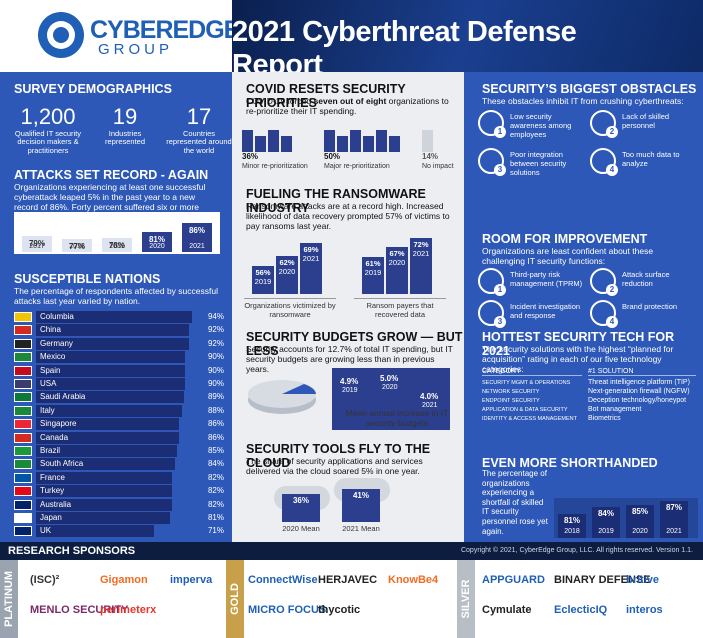  I want to click on covid-label: Major re-prioritization, so click(357, 166).